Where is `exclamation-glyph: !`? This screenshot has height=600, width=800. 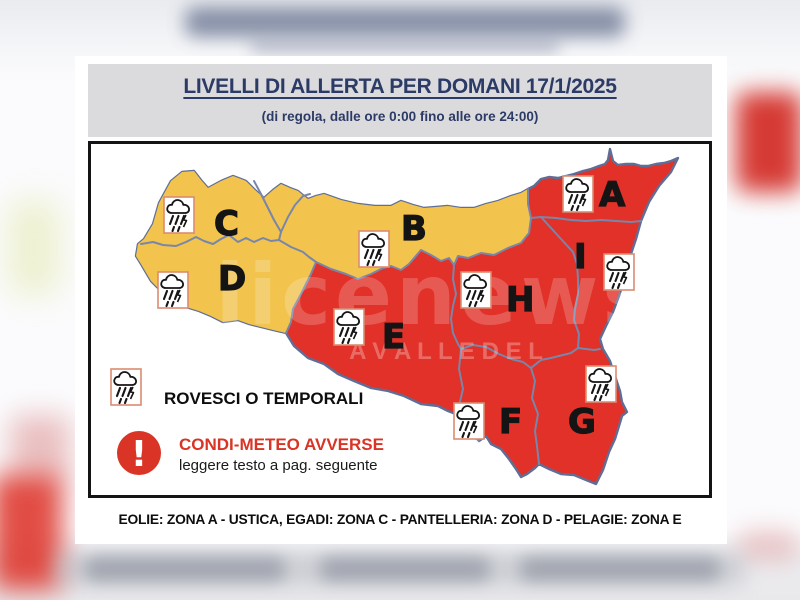 exclamation-glyph: ! is located at coordinates (139, 454).